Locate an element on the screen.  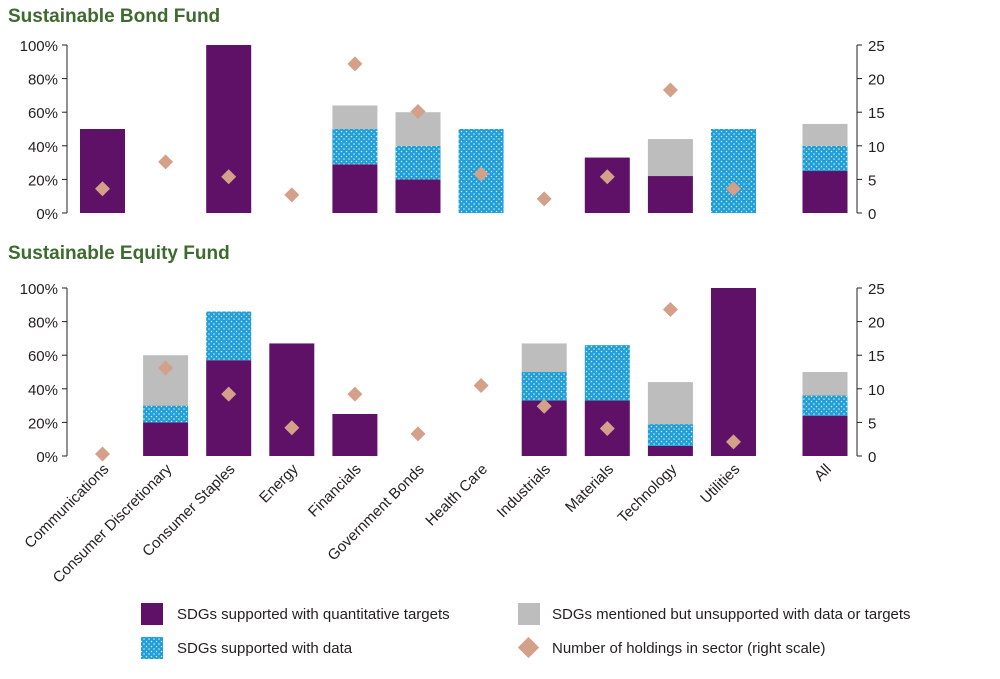
bond-fund-title: Sustainable Bond Fund is located at coordinates (114, 16).